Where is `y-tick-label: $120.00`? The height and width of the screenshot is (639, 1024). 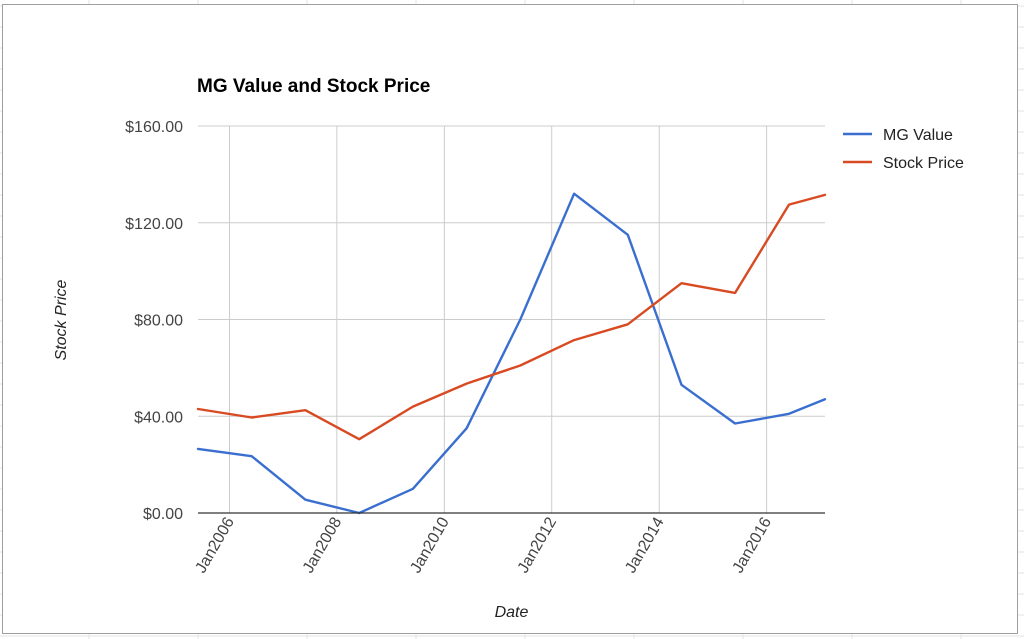 y-tick-label: $120.00 is located at coordinates (154, 224).